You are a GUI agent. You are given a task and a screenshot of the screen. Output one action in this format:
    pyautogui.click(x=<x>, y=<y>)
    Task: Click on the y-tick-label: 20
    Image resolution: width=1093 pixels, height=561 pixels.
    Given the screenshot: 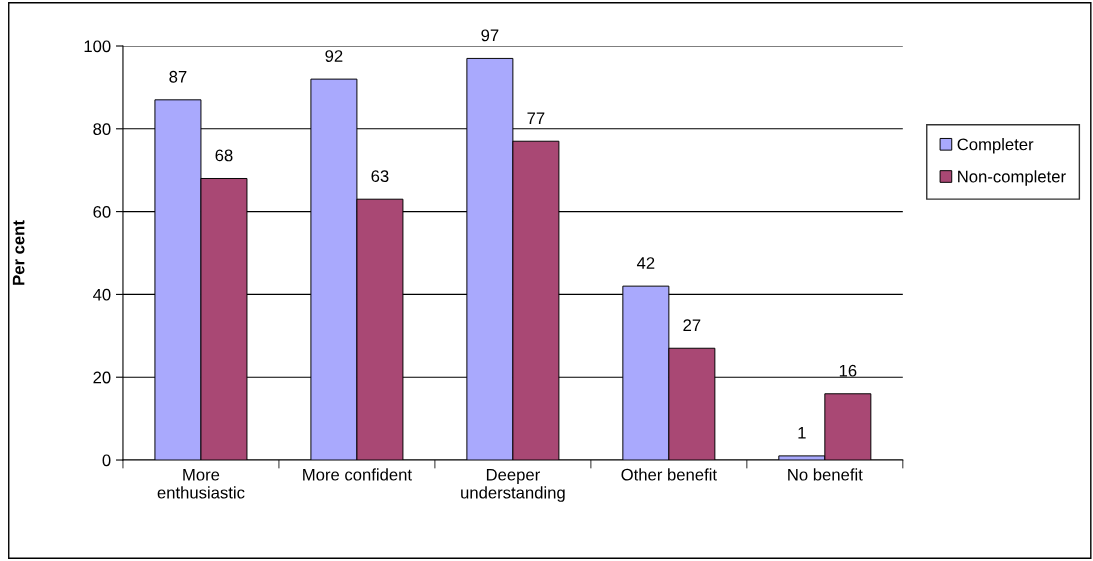 What is the action you would take?
    pyautogui.click(x=102, y=377)
    